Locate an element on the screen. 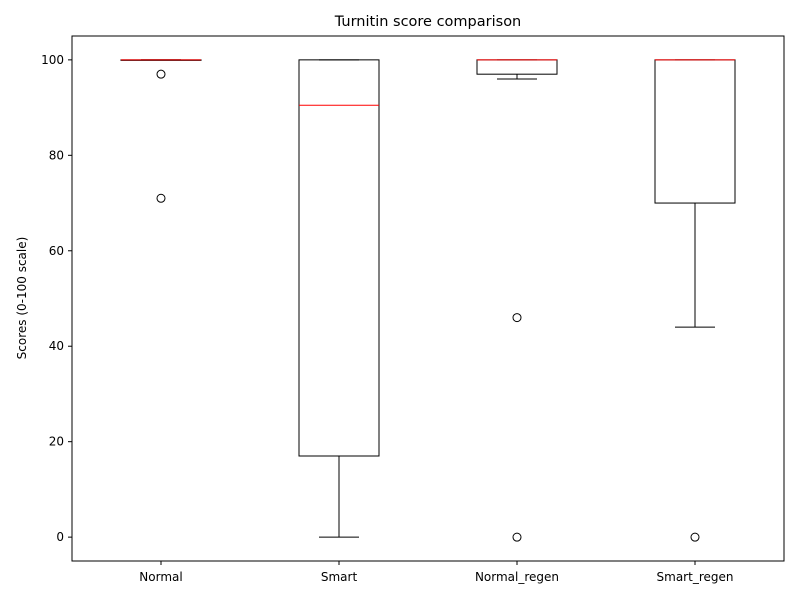 This screenshot has width=800, height=600. y-tick-label: 0 is located at coordinates (60, 537).